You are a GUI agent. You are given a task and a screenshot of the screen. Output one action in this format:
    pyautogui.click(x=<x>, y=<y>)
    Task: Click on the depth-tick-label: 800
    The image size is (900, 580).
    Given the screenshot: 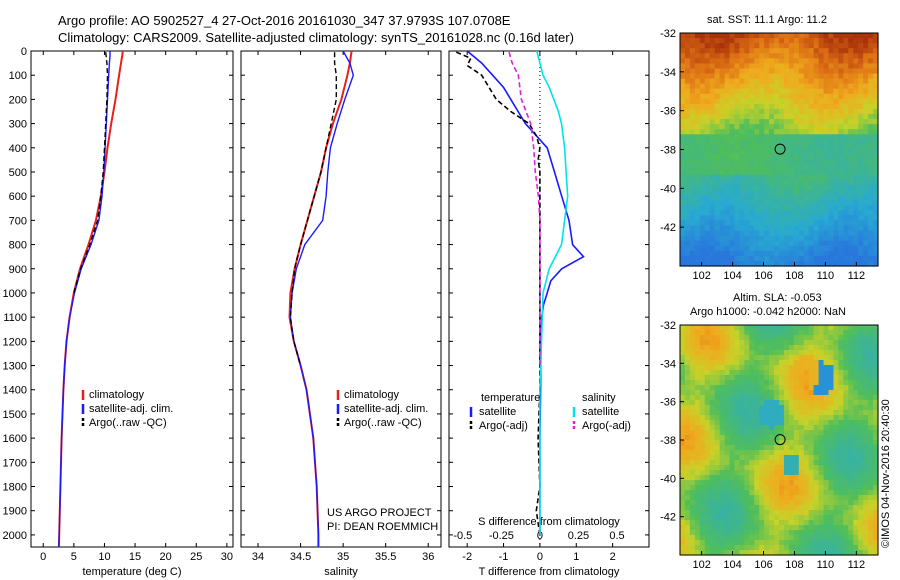 What is the action you would take?
    pyautogui.click(x=18, y=246)
    